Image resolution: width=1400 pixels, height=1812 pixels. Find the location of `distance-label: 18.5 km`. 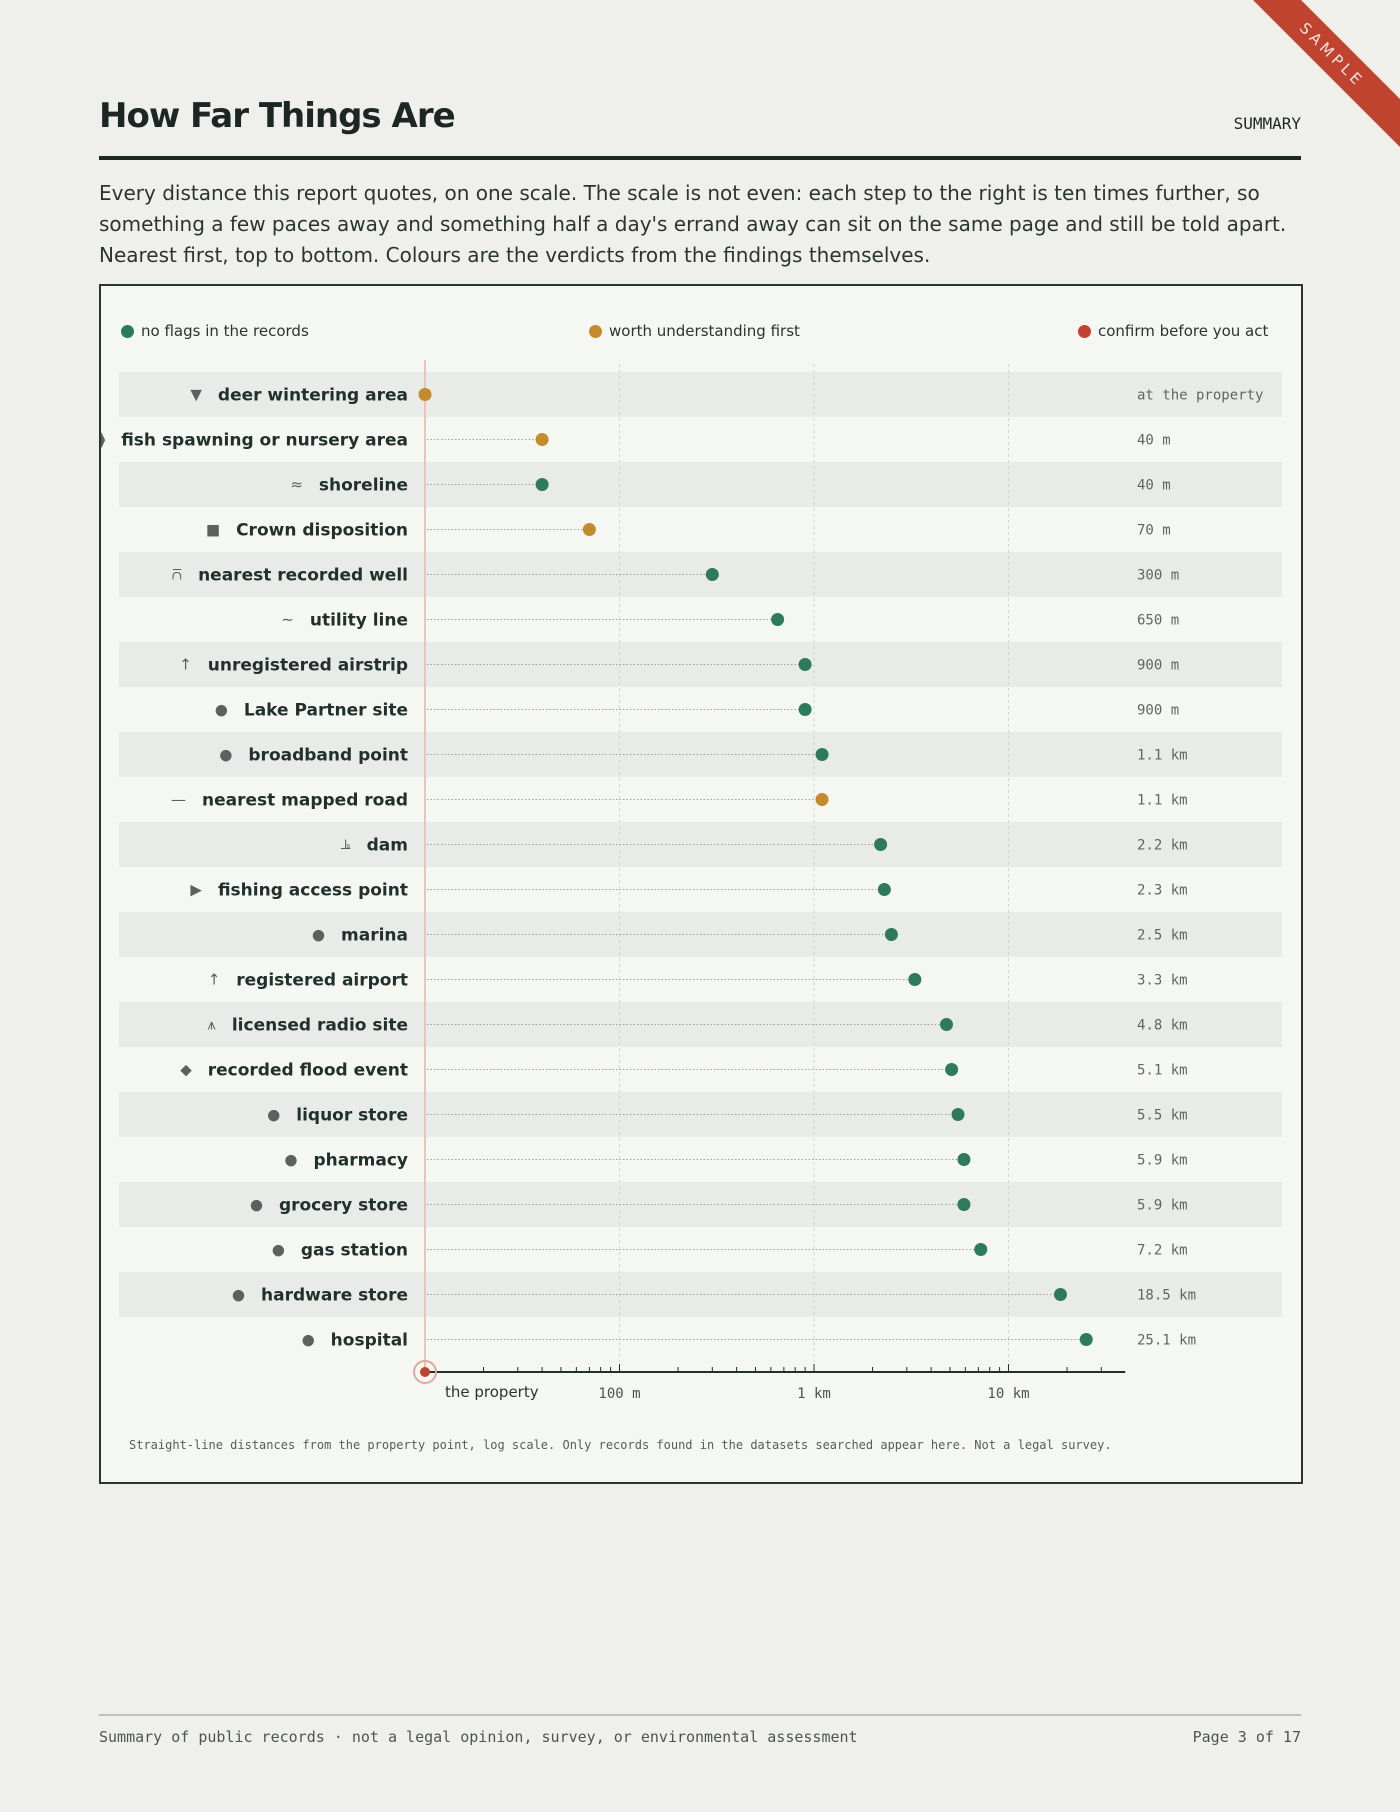

distance-label: 18.5 km is located at coordinates (1166, 1296).